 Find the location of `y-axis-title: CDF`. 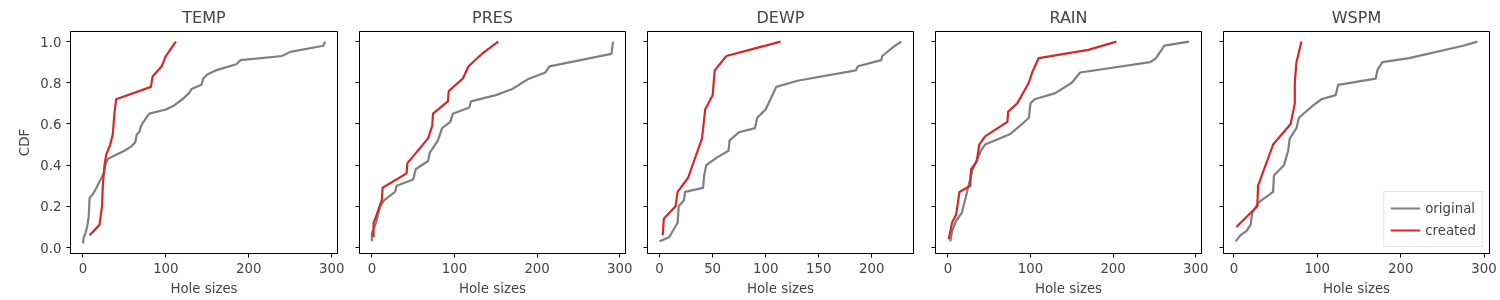

y-axis-title: CDF is located at coordinates (25, 142).